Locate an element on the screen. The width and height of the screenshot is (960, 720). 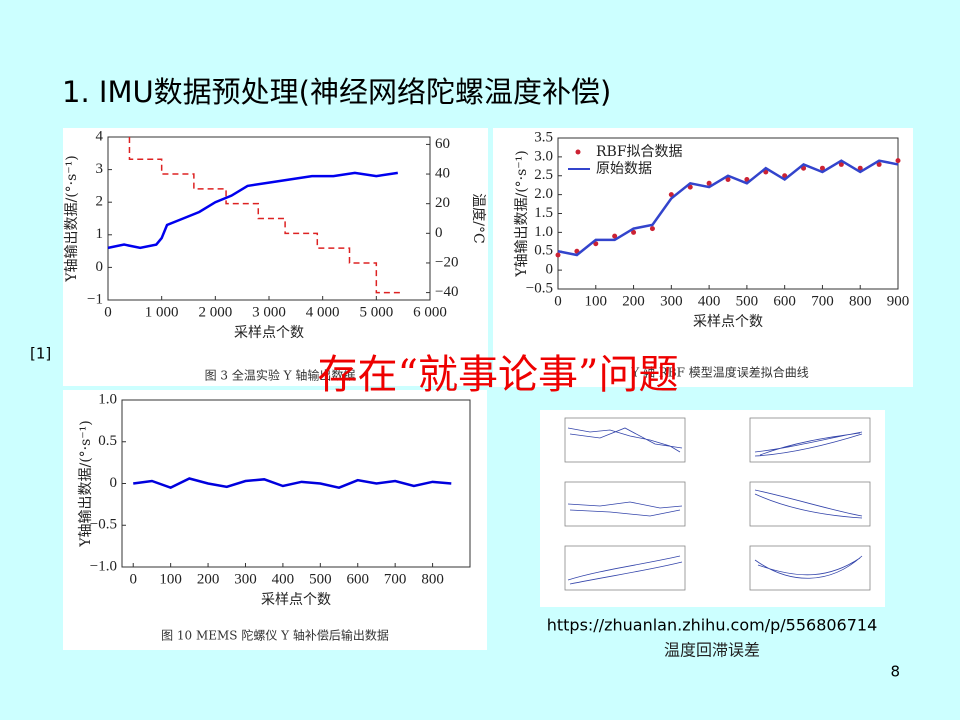
legend-label: 原始数据 is located at coordinates (624, 169).